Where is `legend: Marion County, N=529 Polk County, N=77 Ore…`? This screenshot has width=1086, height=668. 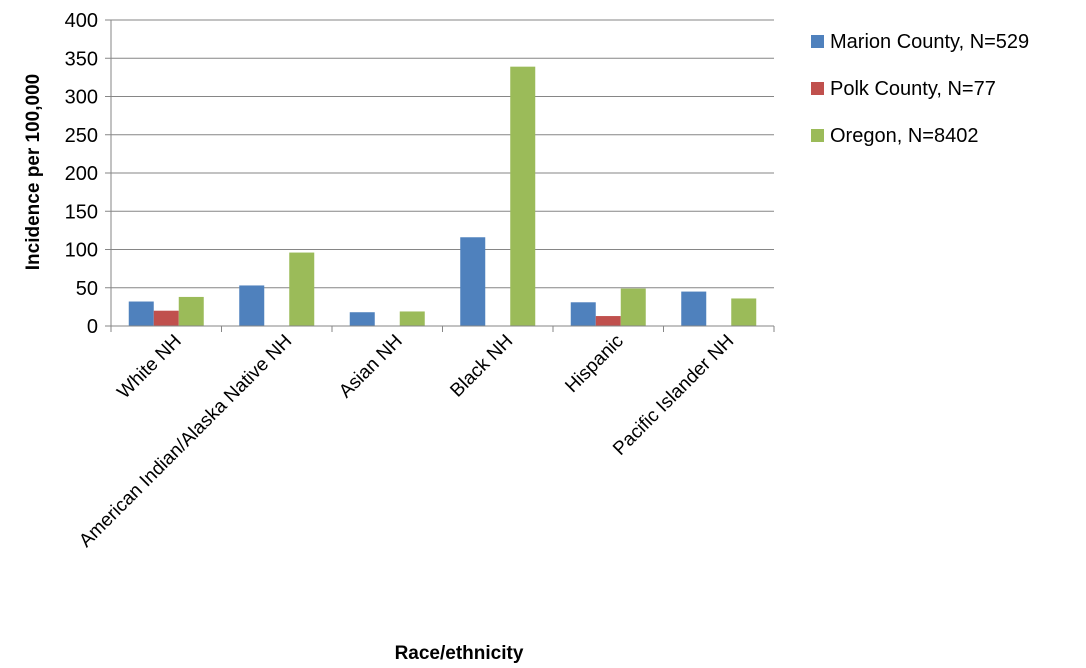
legend: Marion County, N=529 Polk County, N=77 Ore… is located at coordinates (920, 89).